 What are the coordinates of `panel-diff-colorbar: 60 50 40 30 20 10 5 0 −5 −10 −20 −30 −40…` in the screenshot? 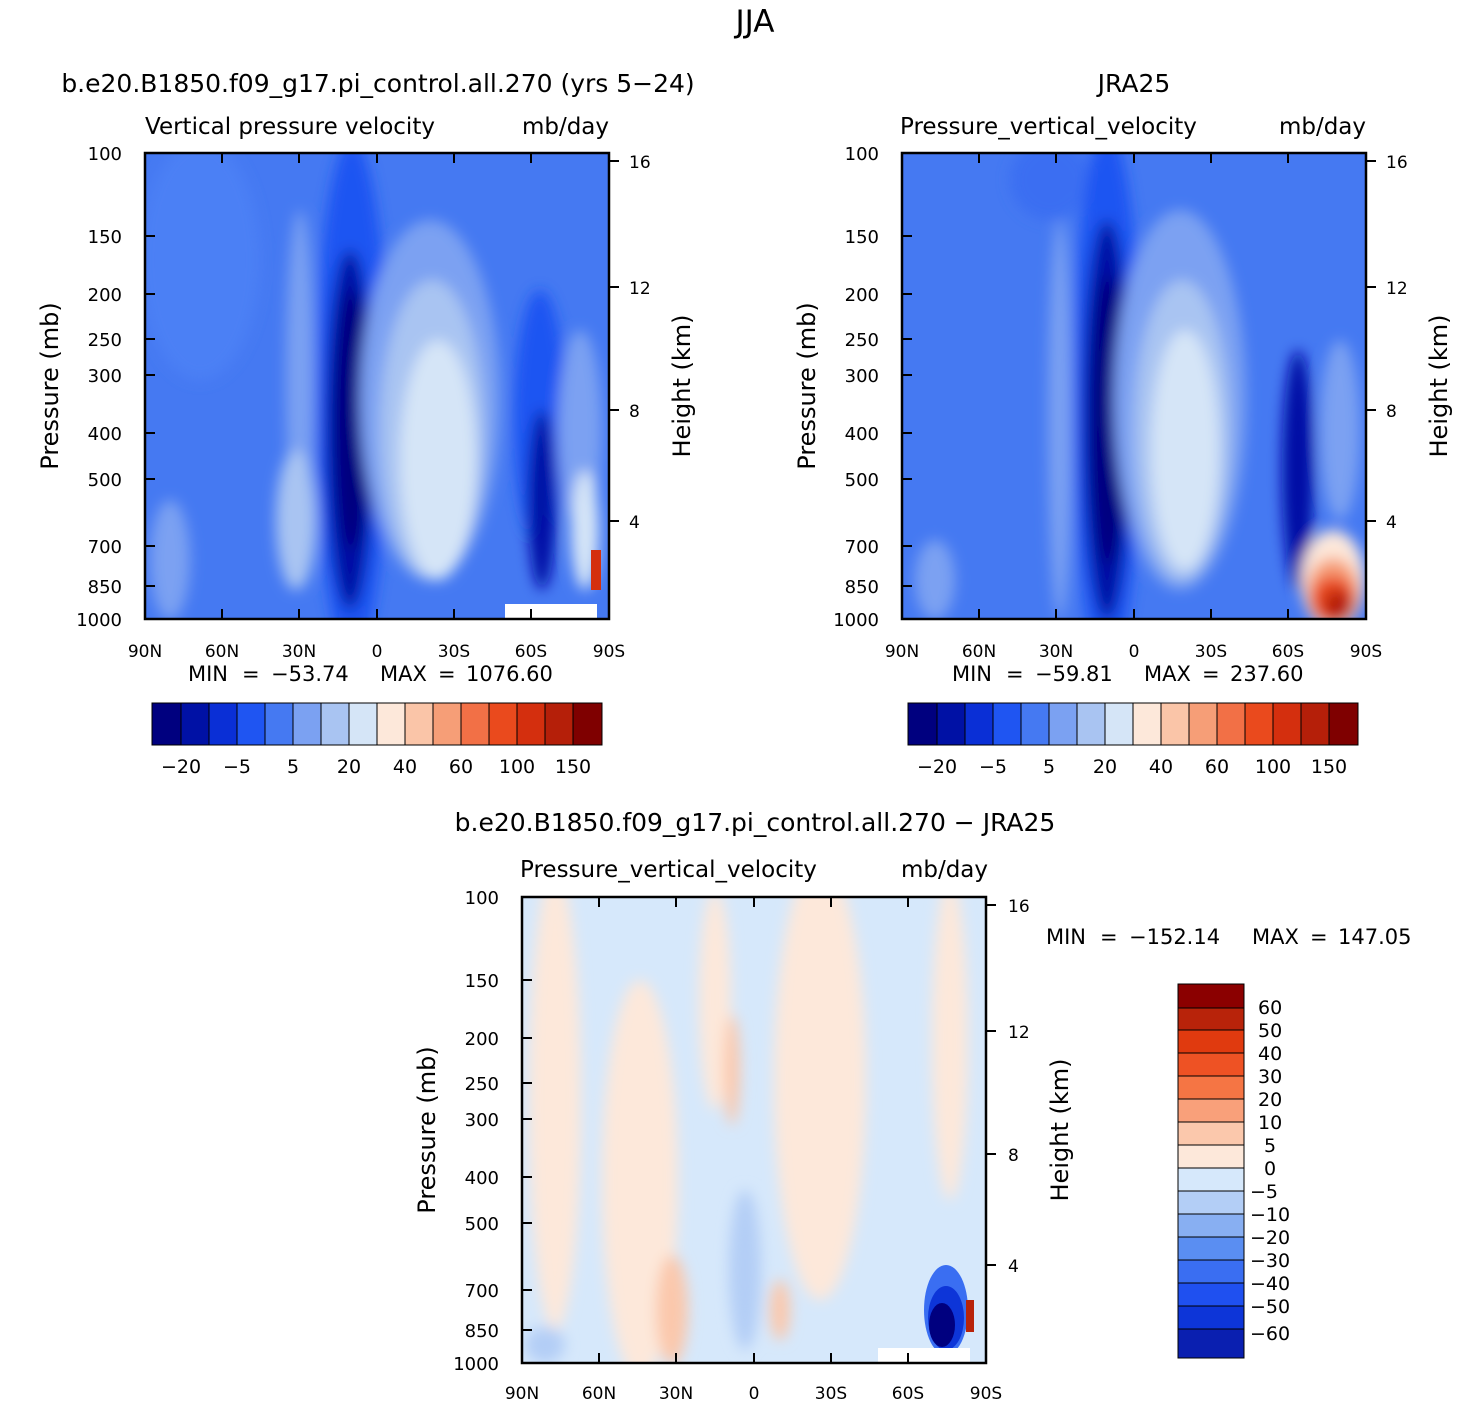 It's located at (1233, 1171).